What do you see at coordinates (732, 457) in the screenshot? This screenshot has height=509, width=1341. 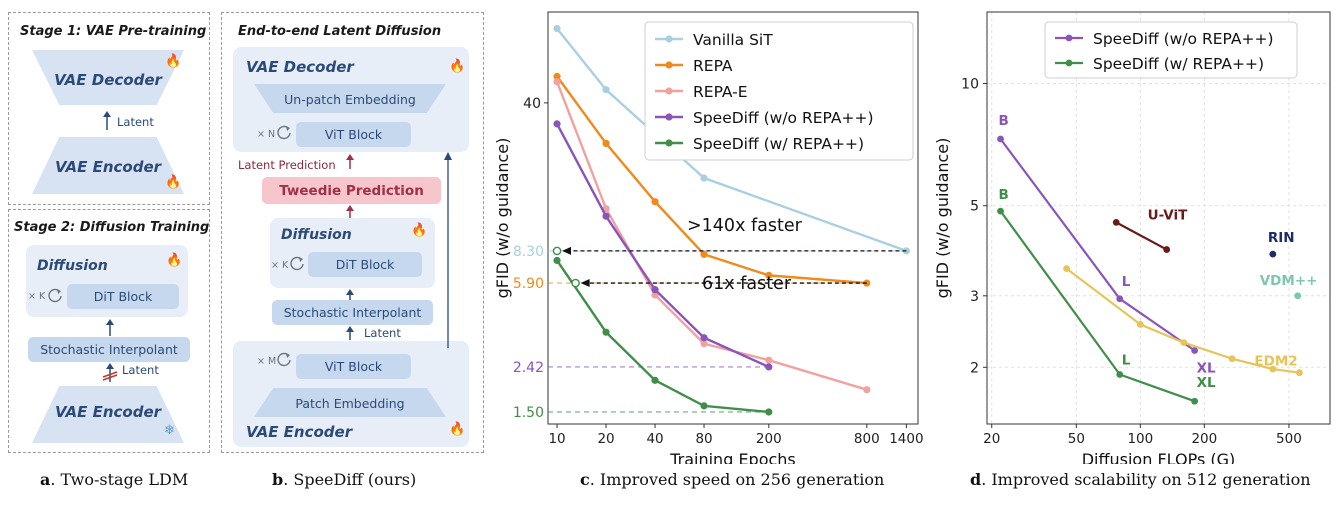 I see `x-axis-label: Training Epochs` at bounding box center [732, 457].